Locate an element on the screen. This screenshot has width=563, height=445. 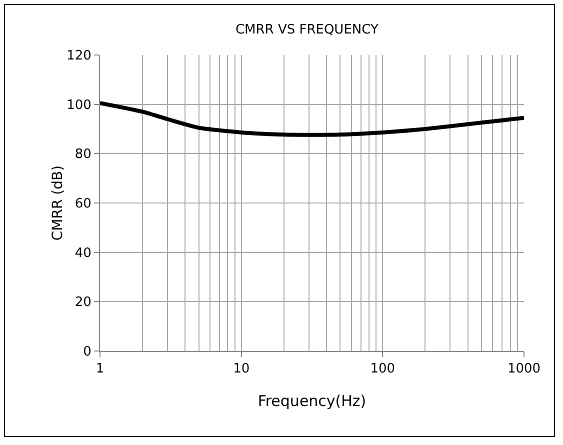
x-axis-title: Frequency(Hz) is located at coordinates (312, 401).